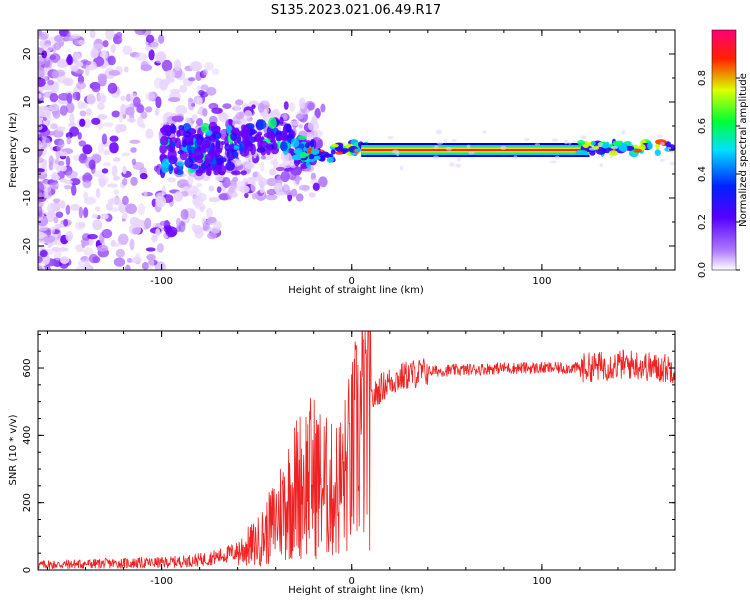 The height and width of the screenshot is (600, 750). Describe the element at coordinates (352, 581) in the screenshot. I see `x-tick-label: 0` at that location.